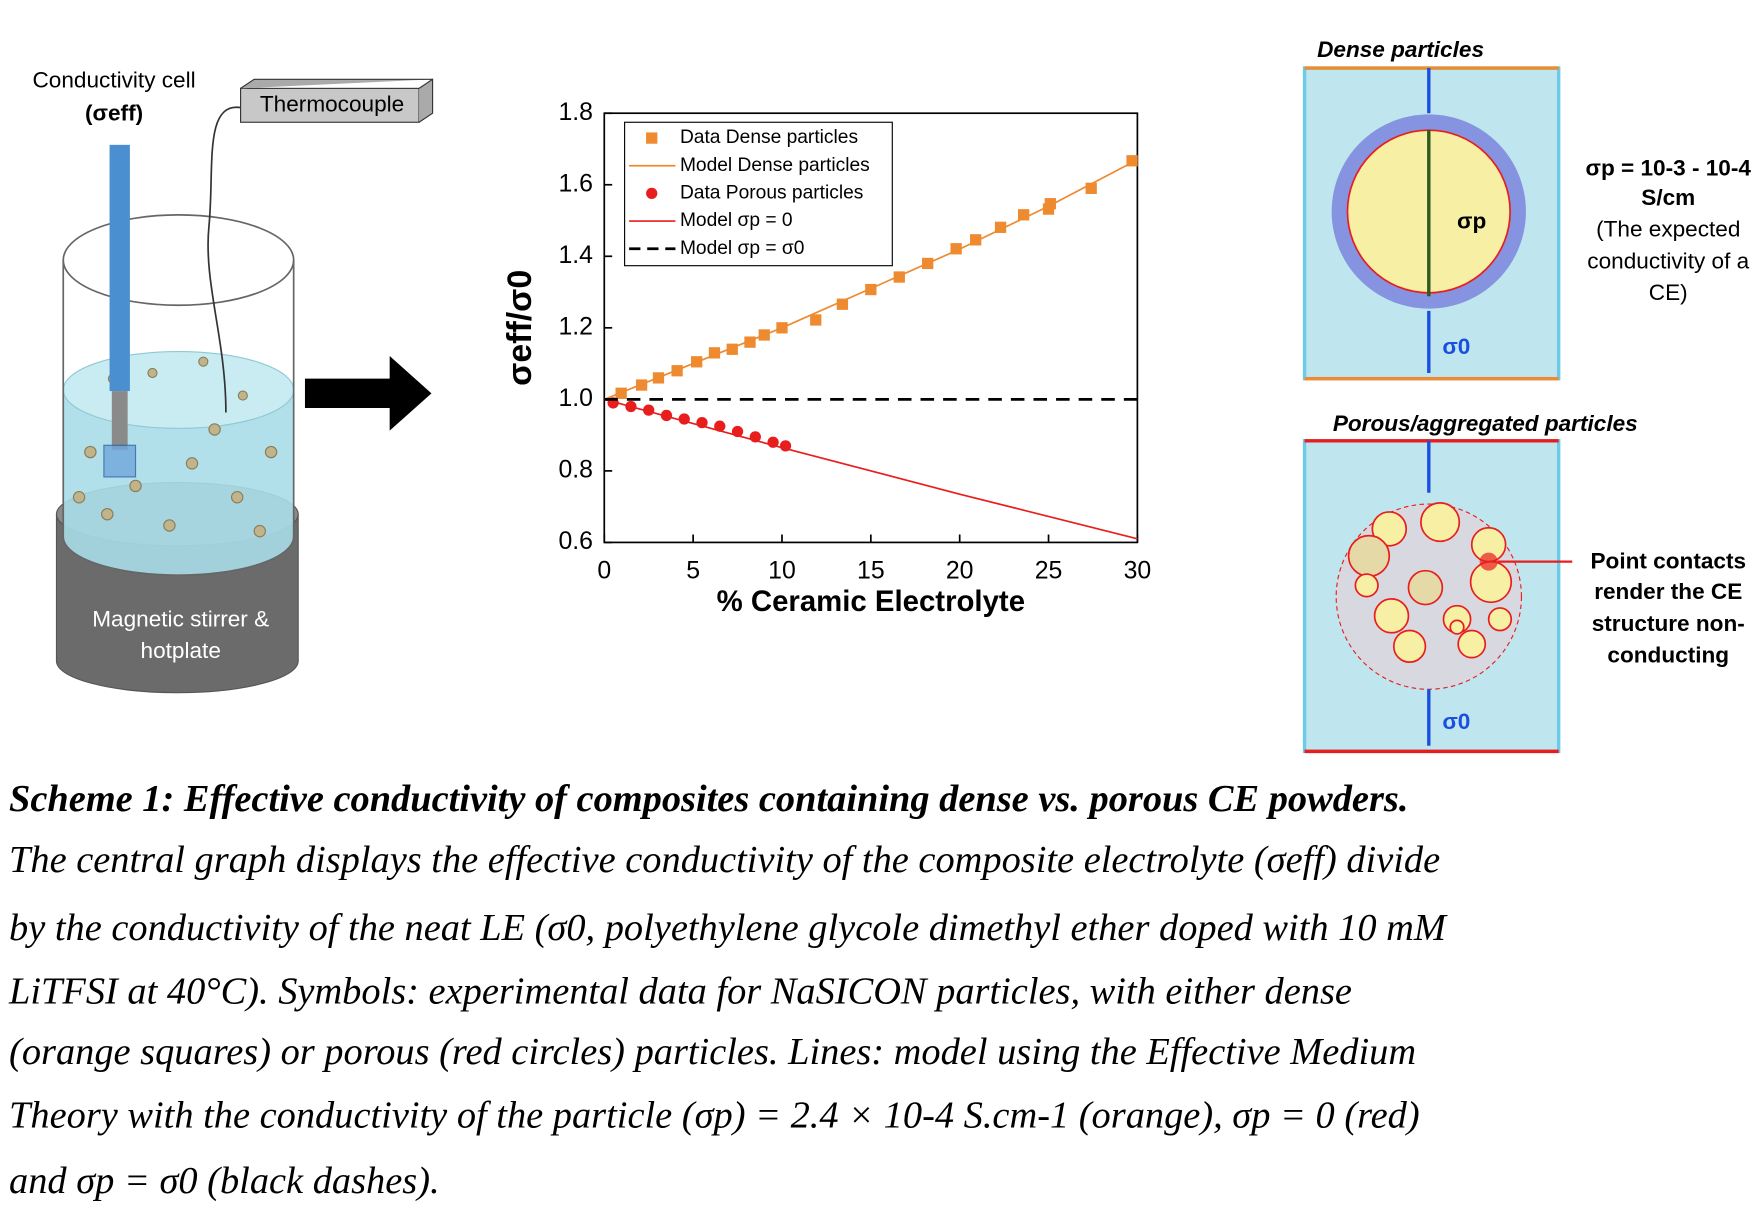  Describe the element at coordinates (575, 183) in the screenshot. I see `y-tick-label: 1.6` at that location.